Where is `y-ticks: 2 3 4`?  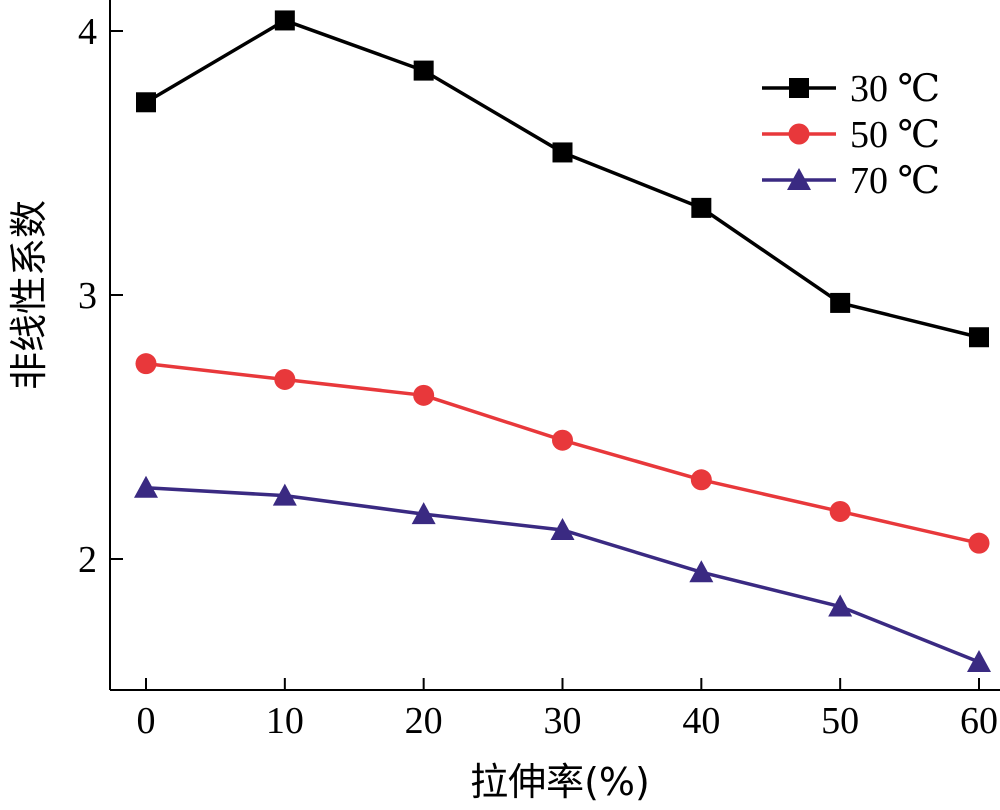
y-ticks: 2 3 4 is located at coordinates (100, 296).